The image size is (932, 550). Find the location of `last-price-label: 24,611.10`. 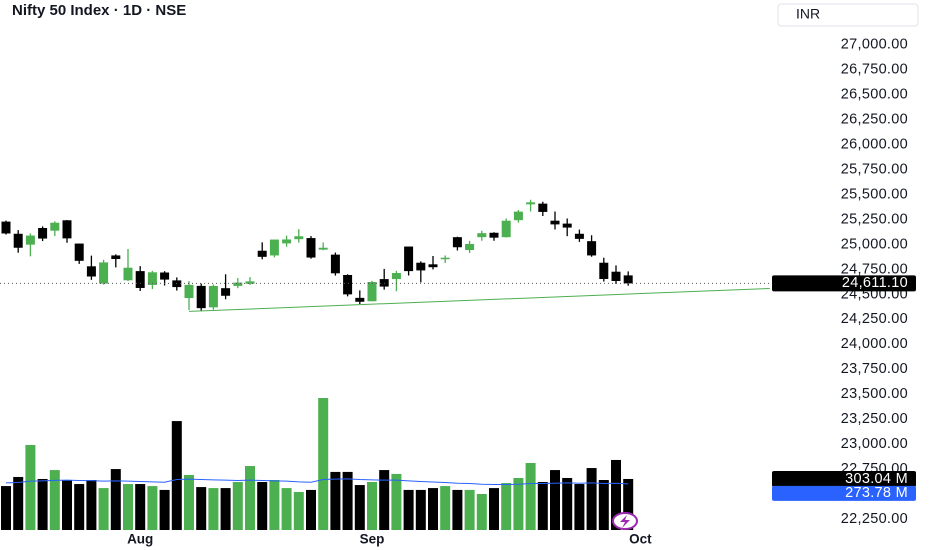

last-price-label: 24,611.10 is located at coordinates (875, 283).